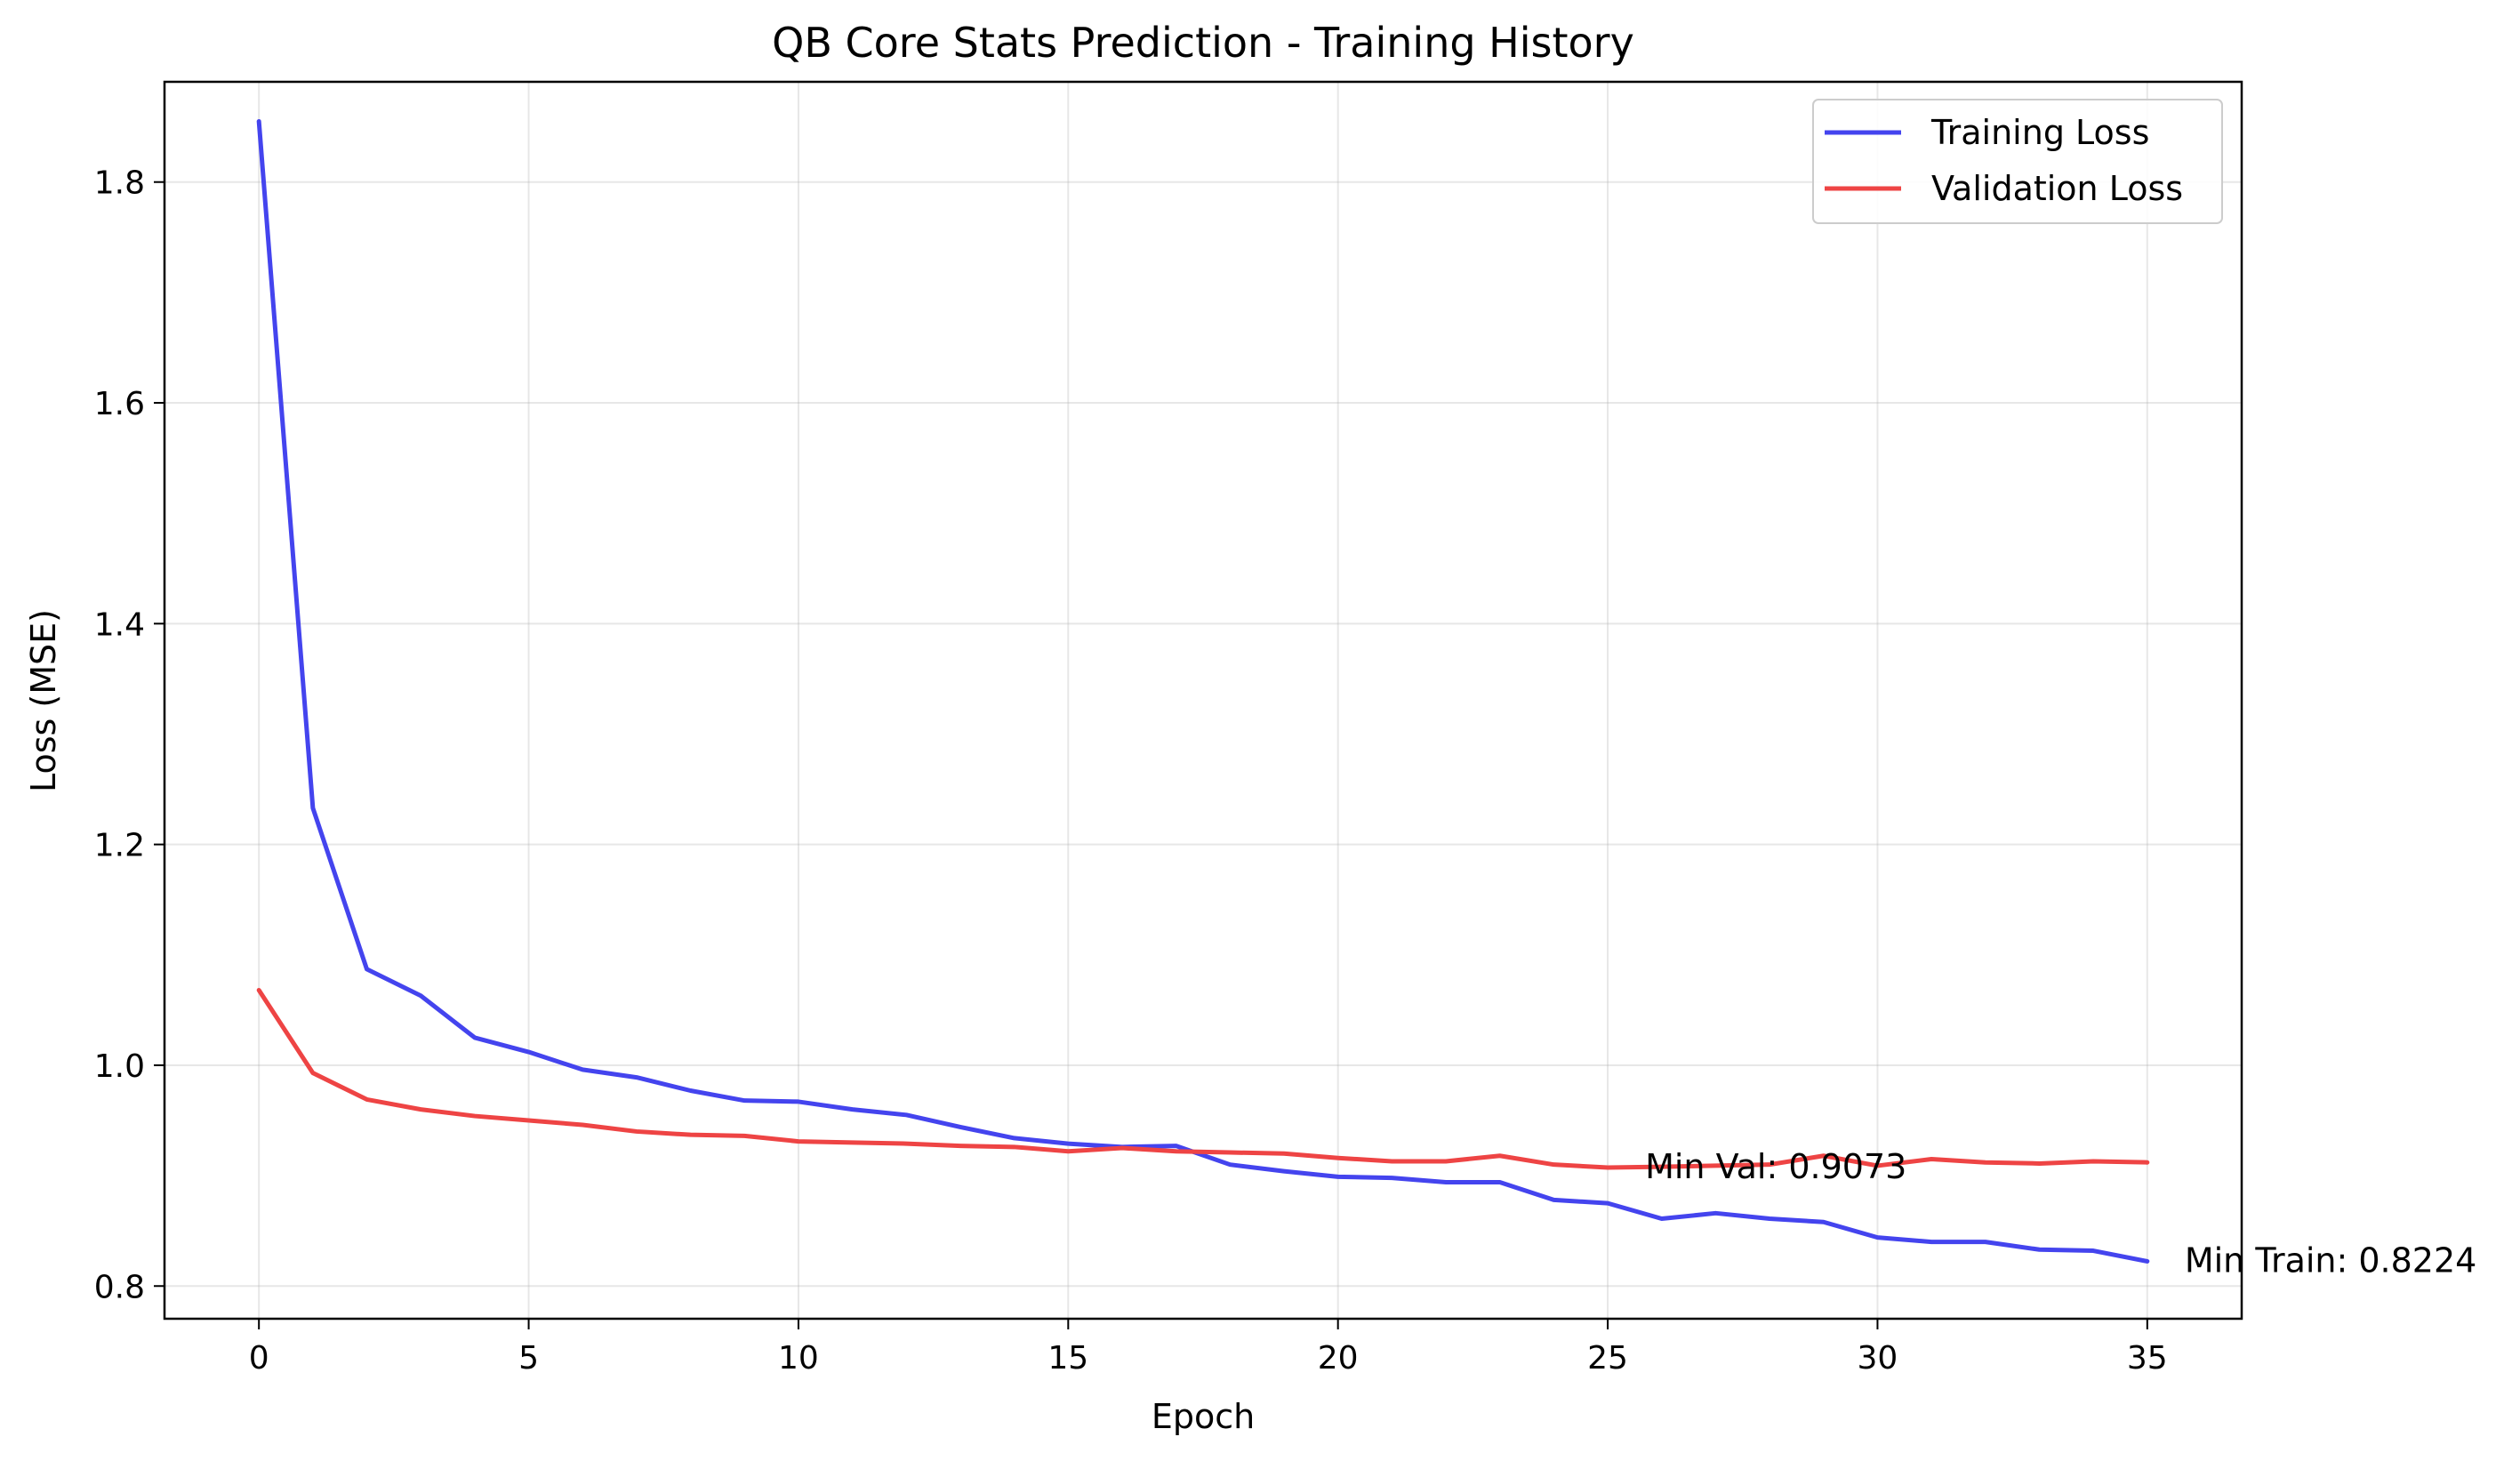 The width and height of the screenshot is (2520, 1461). Describe the element at coordinates (2331, 1260) in the screenshot. I see `annotation-min-train: Min Train: 0.8224` at that location.